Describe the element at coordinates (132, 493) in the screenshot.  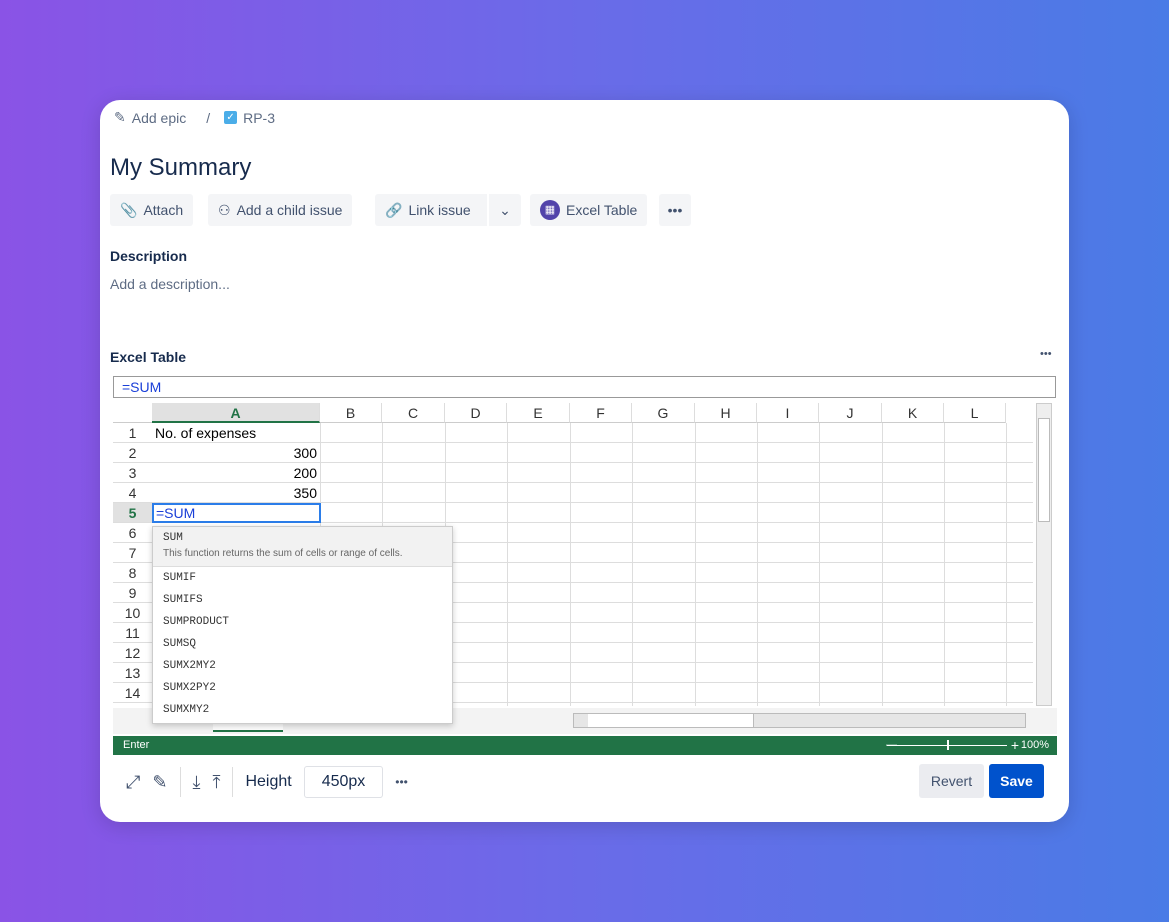
I see `row-header-4: 4` at that location.